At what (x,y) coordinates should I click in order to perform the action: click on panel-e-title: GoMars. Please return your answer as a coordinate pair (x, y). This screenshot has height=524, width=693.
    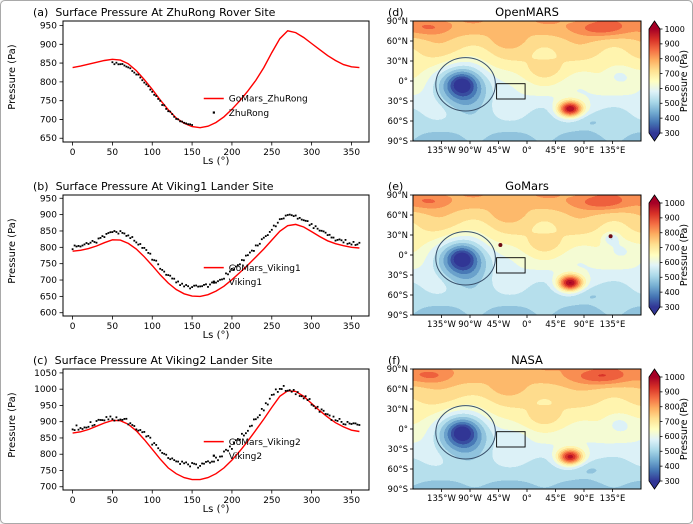
    Looking at the image, I should click on (527, 186).